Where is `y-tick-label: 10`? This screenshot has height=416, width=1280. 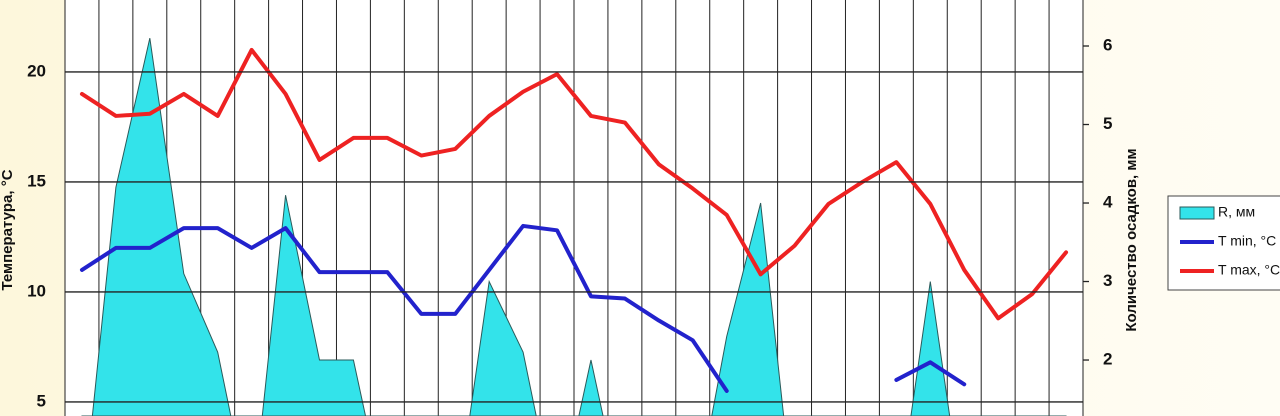
y-tick-label: 10 is located at coordinates (36, 290).